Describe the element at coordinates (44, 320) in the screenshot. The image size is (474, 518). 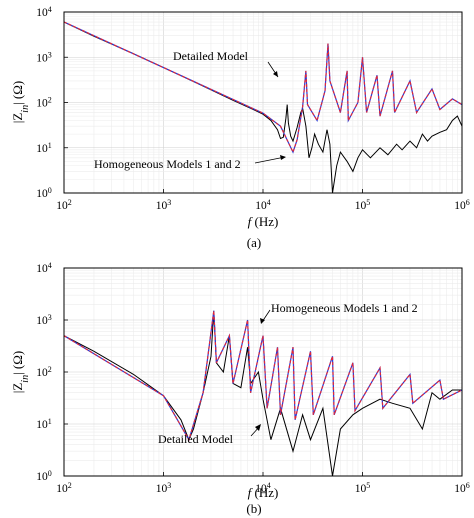
I see `y-tick-label-b: 10³` at that location.